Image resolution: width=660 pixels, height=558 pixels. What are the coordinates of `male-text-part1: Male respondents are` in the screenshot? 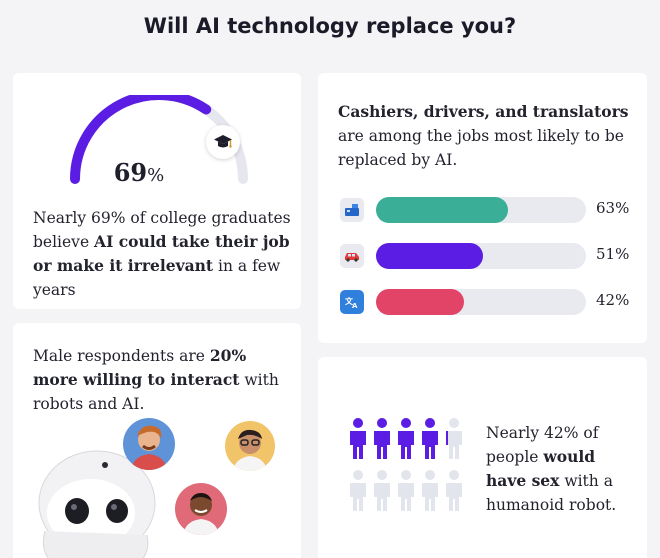 It's located at (121, 356).